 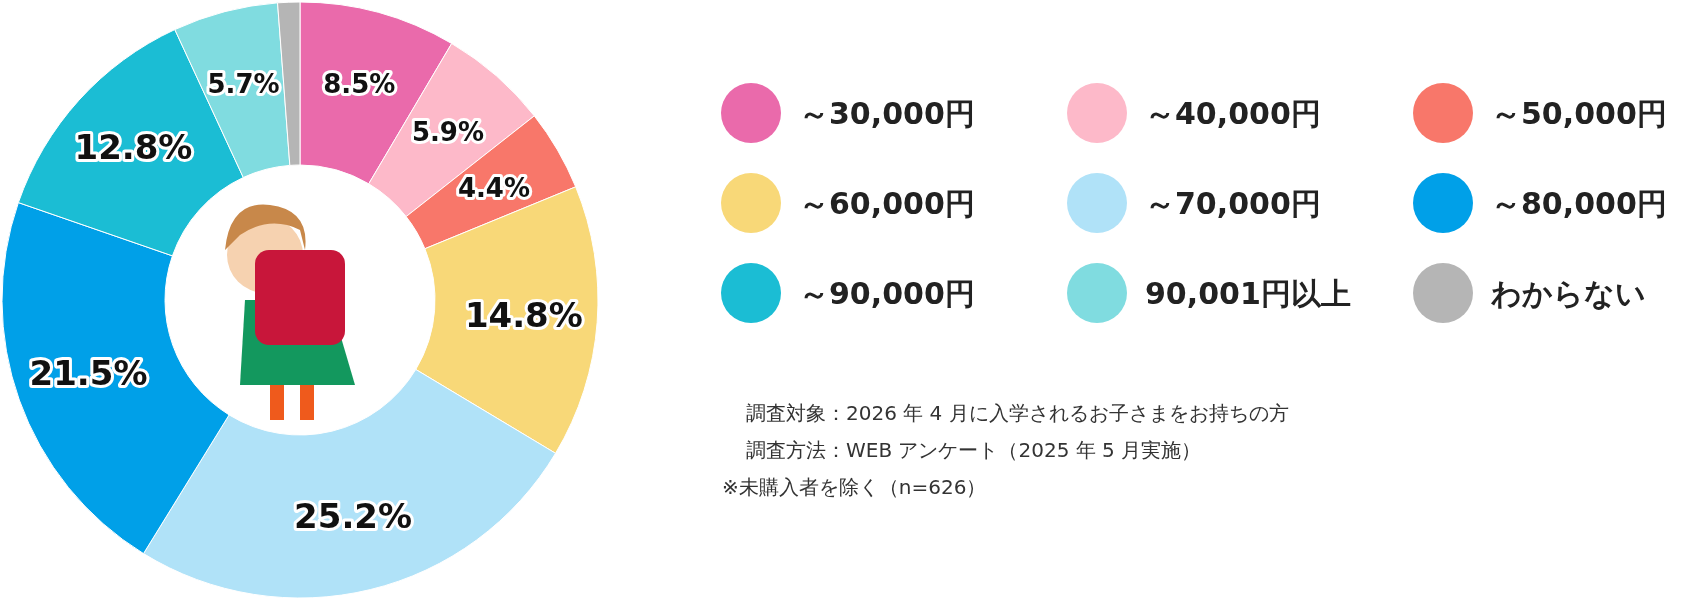 I want to click on data-label: 5.7%, so click(x=243, y=83).